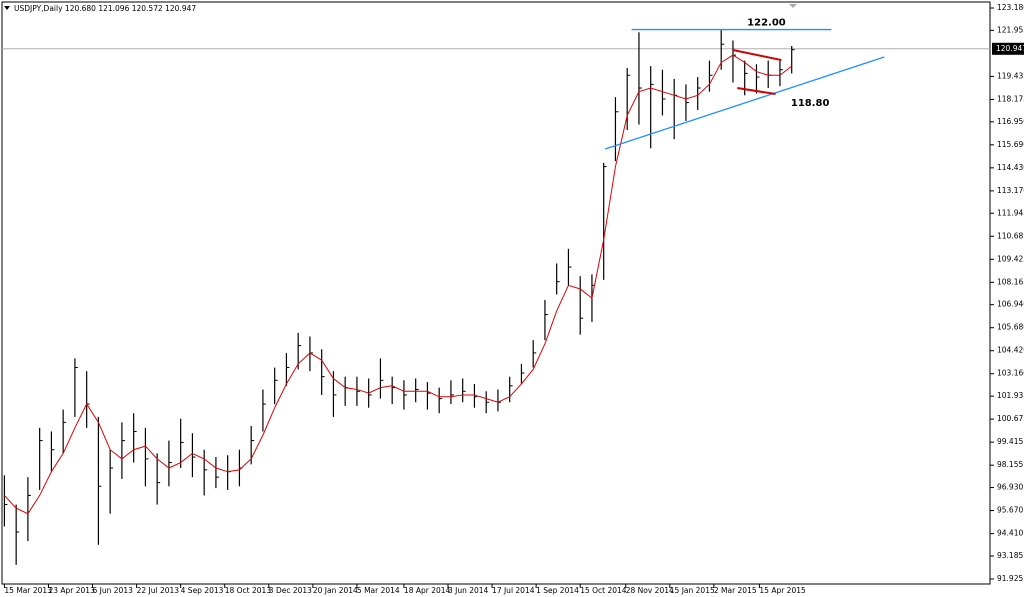 This screenshot has height=597, width=1024. I want to click on y-tick-label: 108.165, so click(1010, 281).